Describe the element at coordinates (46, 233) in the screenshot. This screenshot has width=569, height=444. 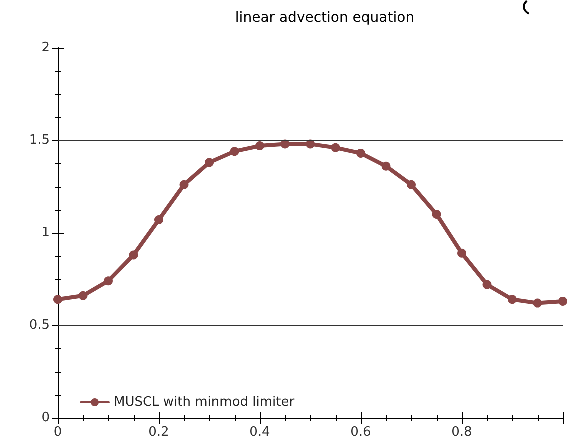
I see `y-tick-label: 1` at that location.